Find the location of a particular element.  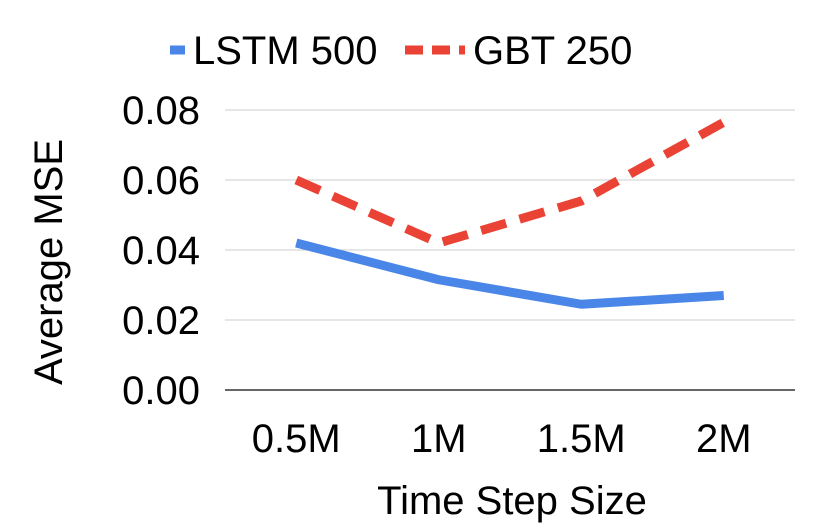

y-tick-label: 0.06 is located at coordinates (161, 181).